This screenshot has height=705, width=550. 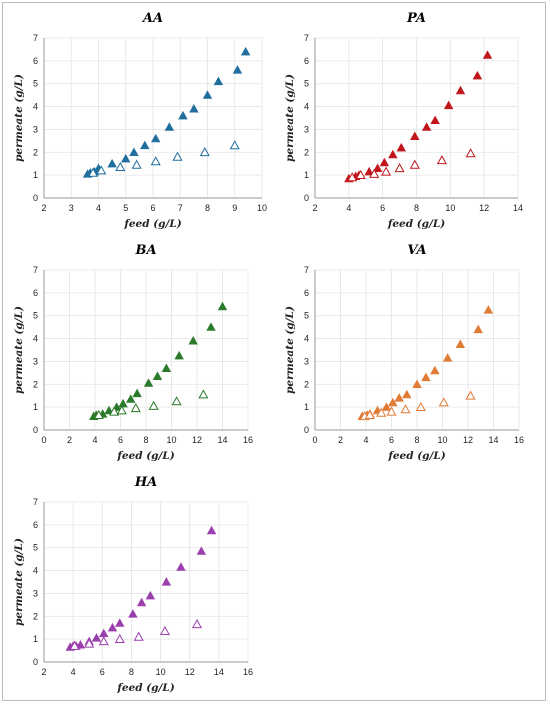 What do you see at coordinates (125, 208) in the screenshot?
I see `x-tick-label: 5` at bounding box center [125, 208].